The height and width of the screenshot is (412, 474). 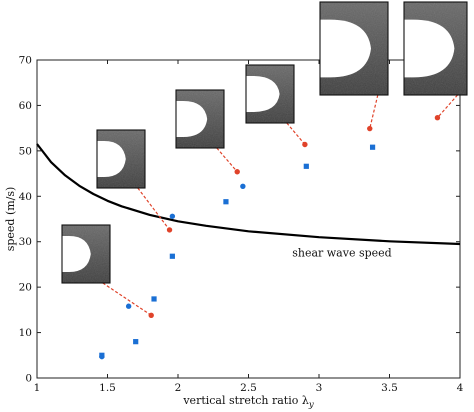 I want to click on inset-2-bubble, so click(x=111, y=159).